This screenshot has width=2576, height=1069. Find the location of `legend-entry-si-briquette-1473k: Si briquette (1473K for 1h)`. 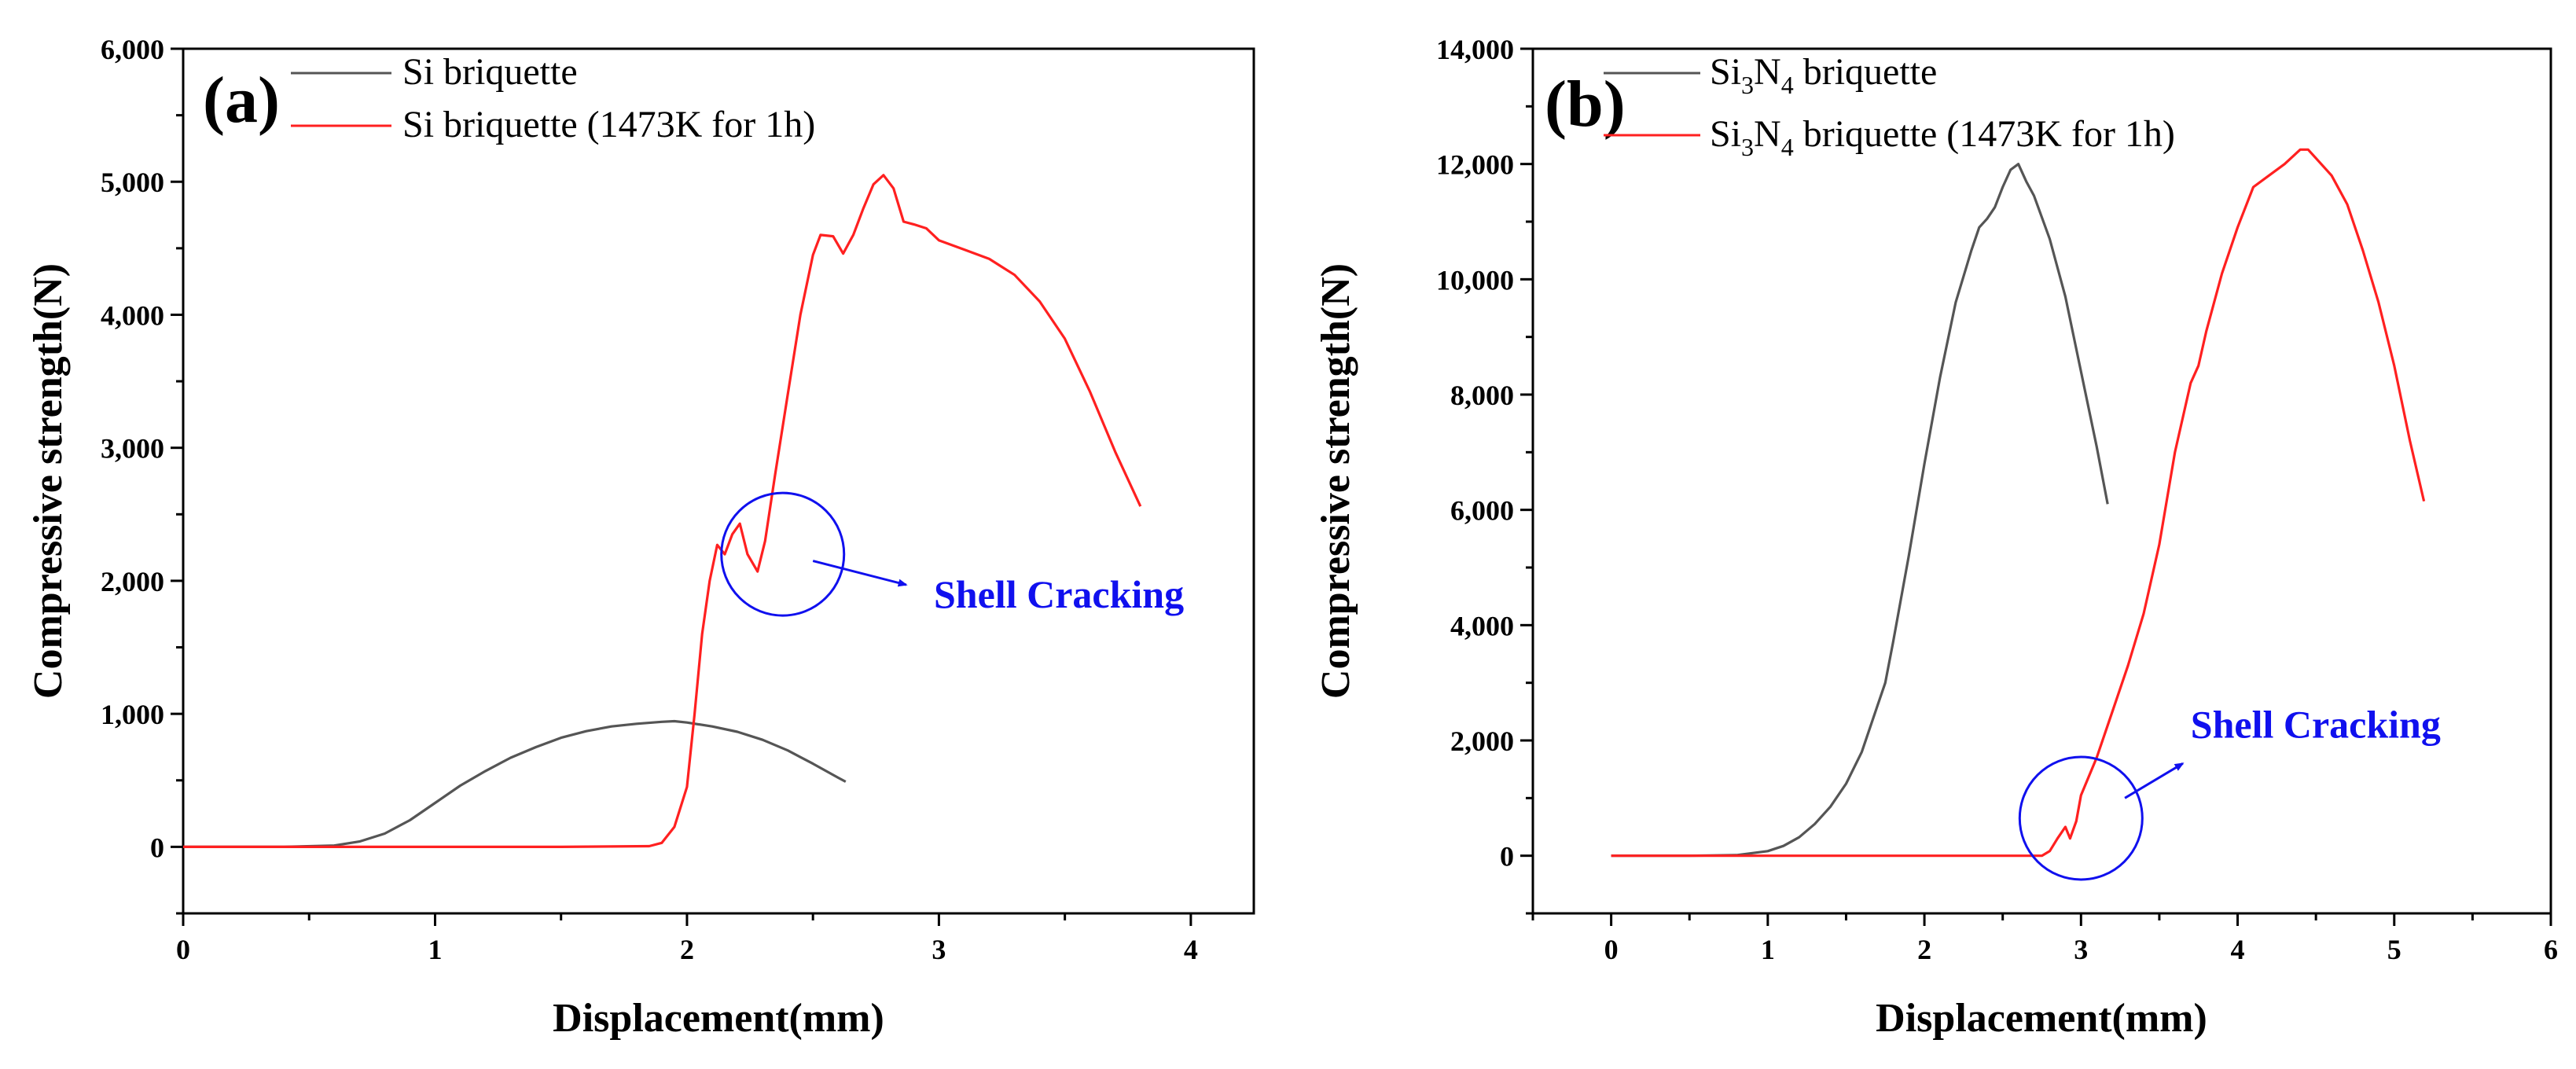

legend-entry-si-briquette-1473k: Si briquette (1473K for 1h) is located at coordinates (608, 124).